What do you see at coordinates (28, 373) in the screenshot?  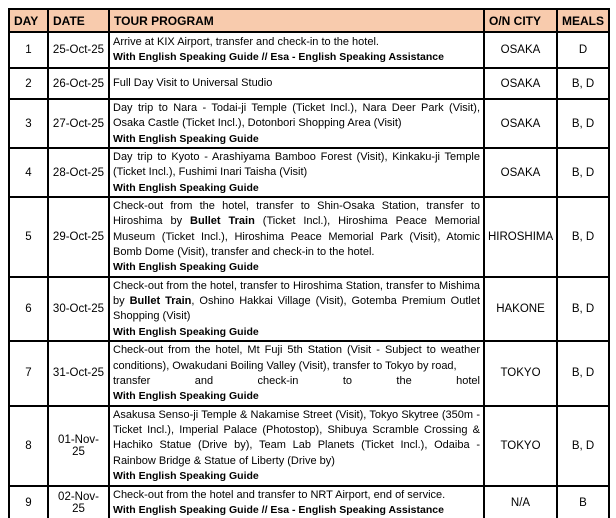 I see `day-cell: 7` at bounding box center [28, 373].